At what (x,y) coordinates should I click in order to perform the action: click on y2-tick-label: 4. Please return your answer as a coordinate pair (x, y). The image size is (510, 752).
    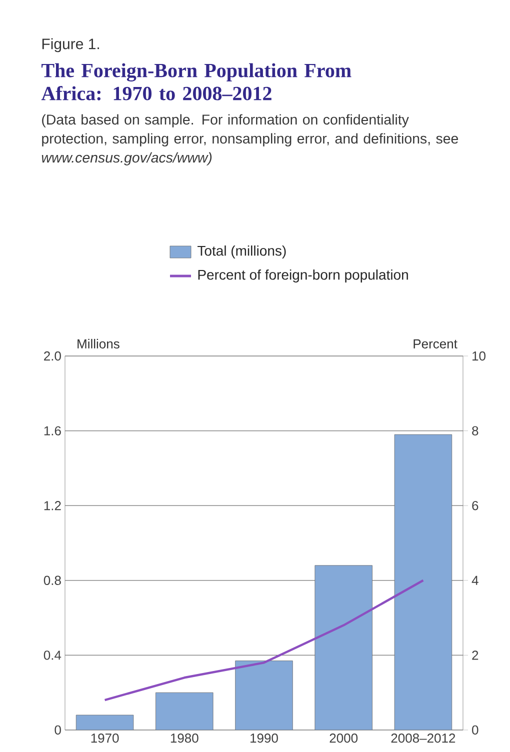
    Looking at the image, I should click on (475, 580).